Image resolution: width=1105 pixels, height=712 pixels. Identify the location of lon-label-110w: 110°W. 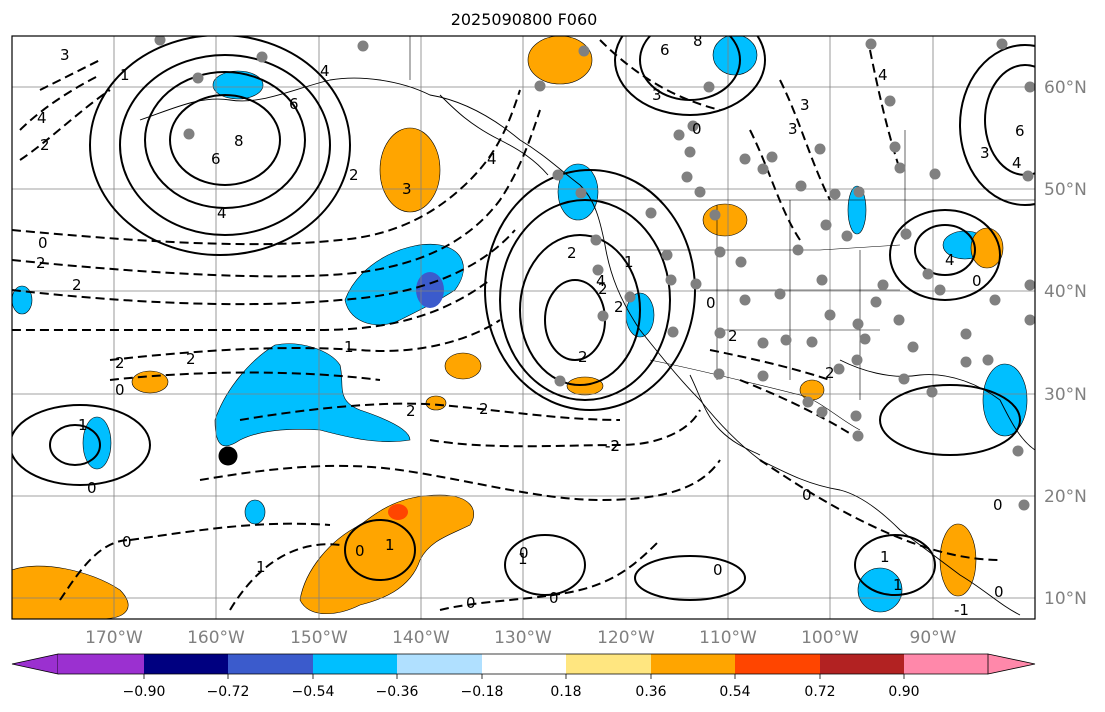
(728, 638).